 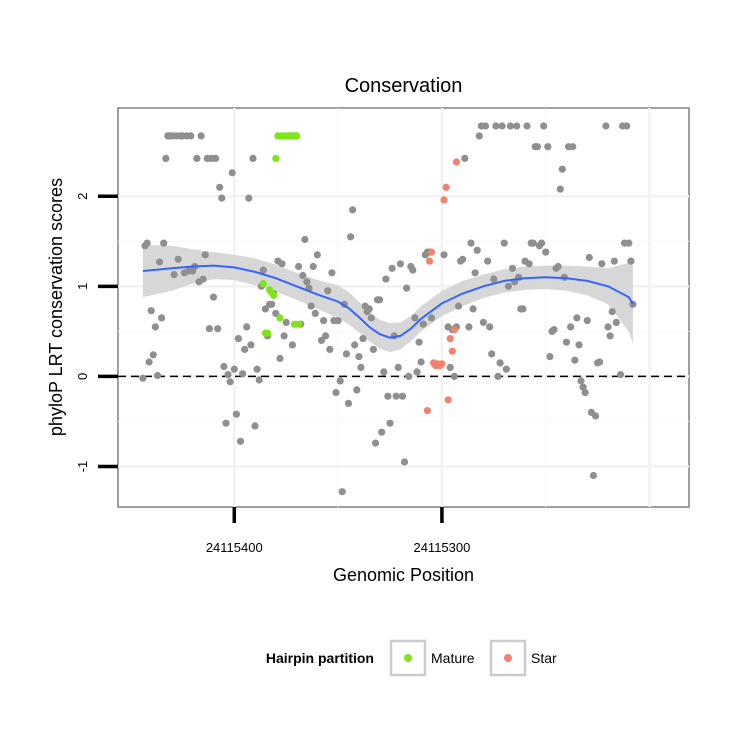 What do you see at coordinates (82, 467) in the screenshot?
I see `y-tick-label: -1` at bounding box center [82, 467].